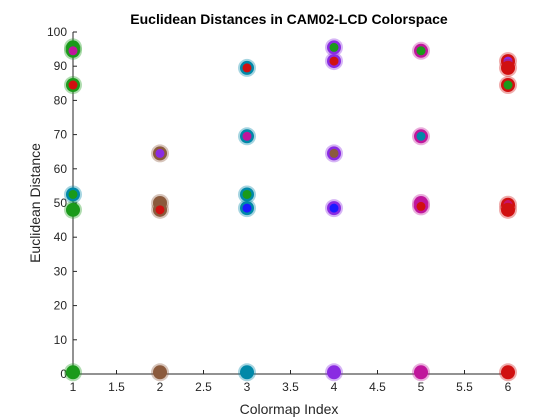 This screenshot has height=420, width=560. What do you see at coordinates (116, 387) in the screenshot?
I see `x-tick-label: 1.5` at bounding box center [116, 387].